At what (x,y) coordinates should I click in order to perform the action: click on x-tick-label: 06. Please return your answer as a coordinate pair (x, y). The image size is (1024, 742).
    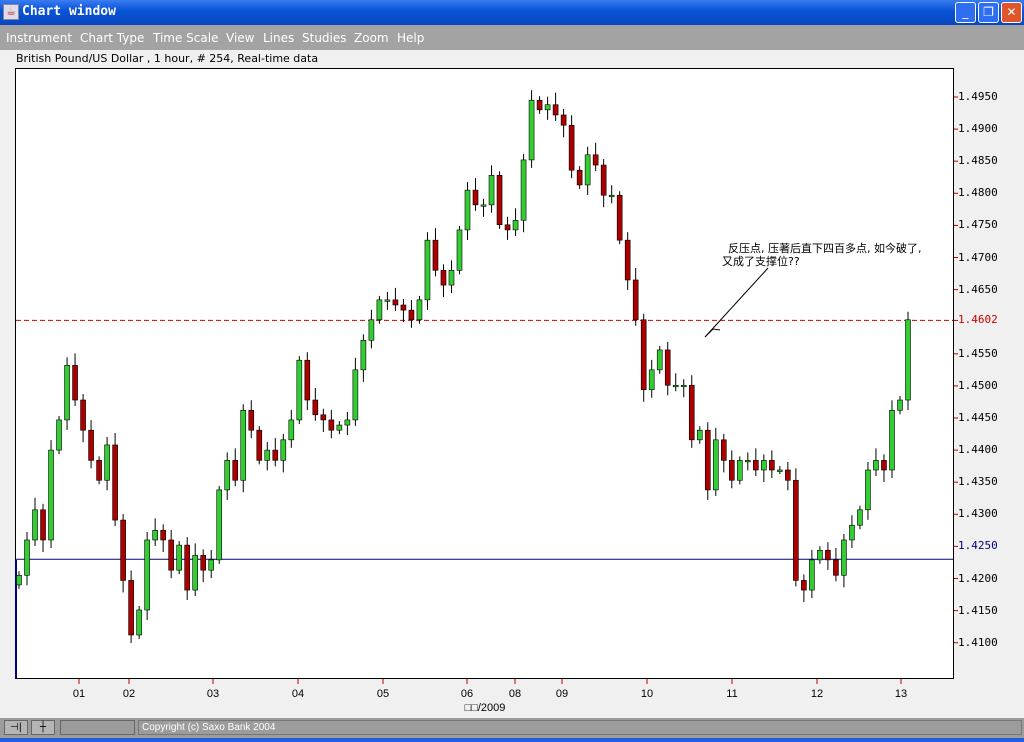
    Looking at the image, I should click on (467, 694).